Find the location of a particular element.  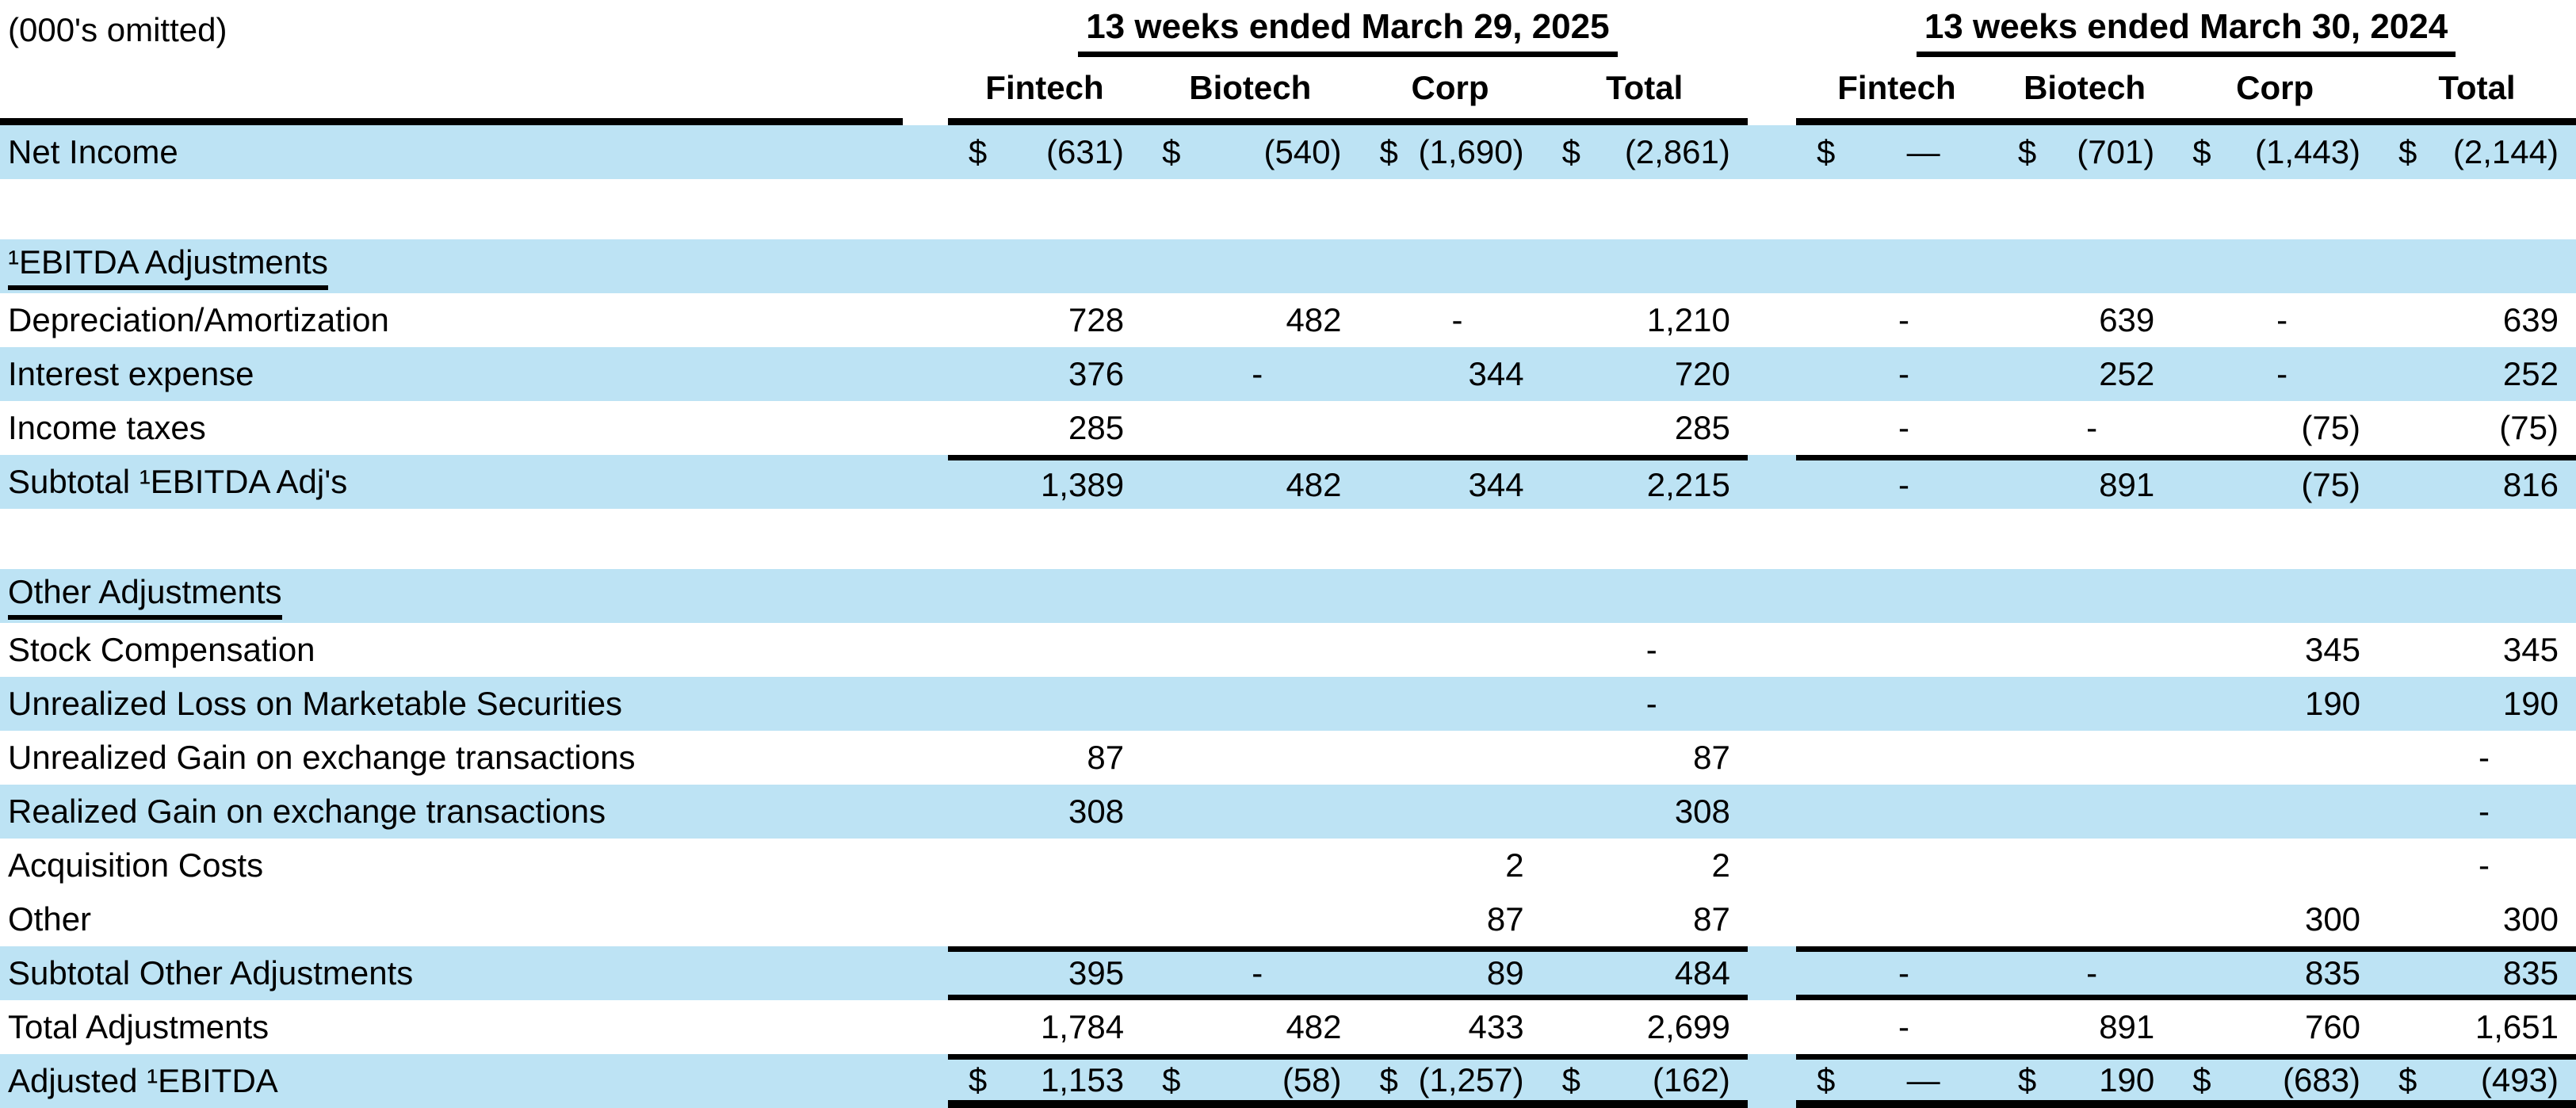

cell-value: (2,144) is located at coordinates (2505, 151).